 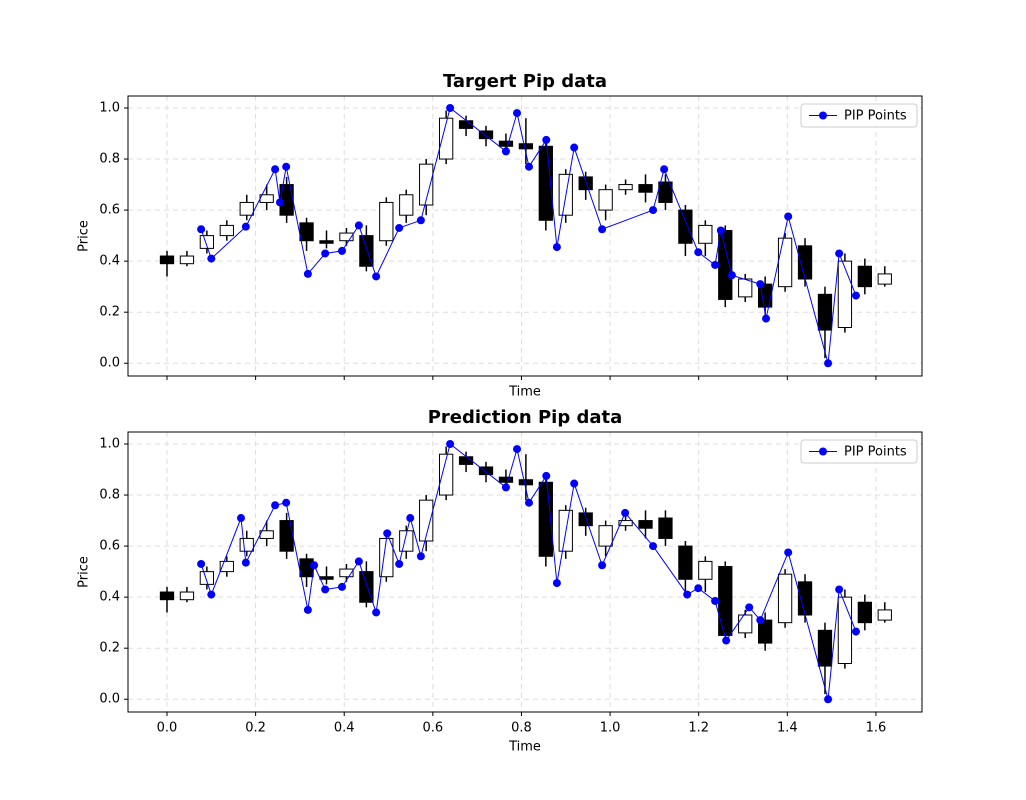 I want to click on y-tick-label: 0.4, so click(x=109, y=261).